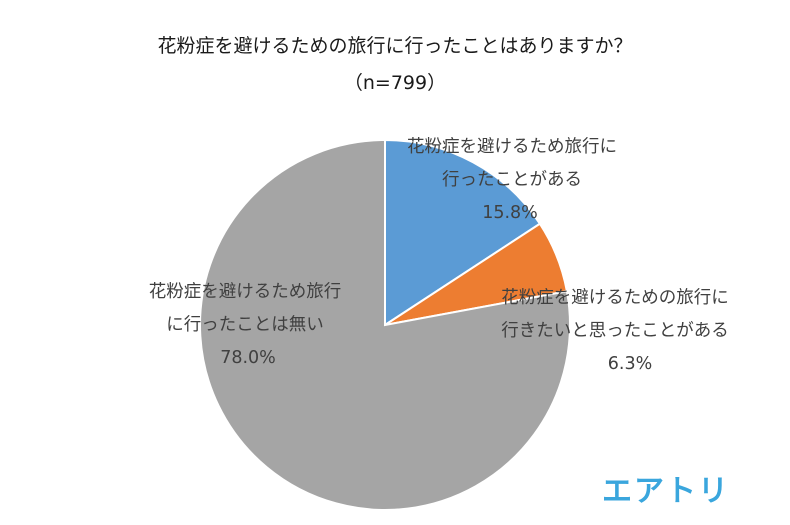 The height and width of the screenshot is (525, 790). I want to click on slice-wanted-category-label: 行きたいと思ったことがある, so click(615, 331).